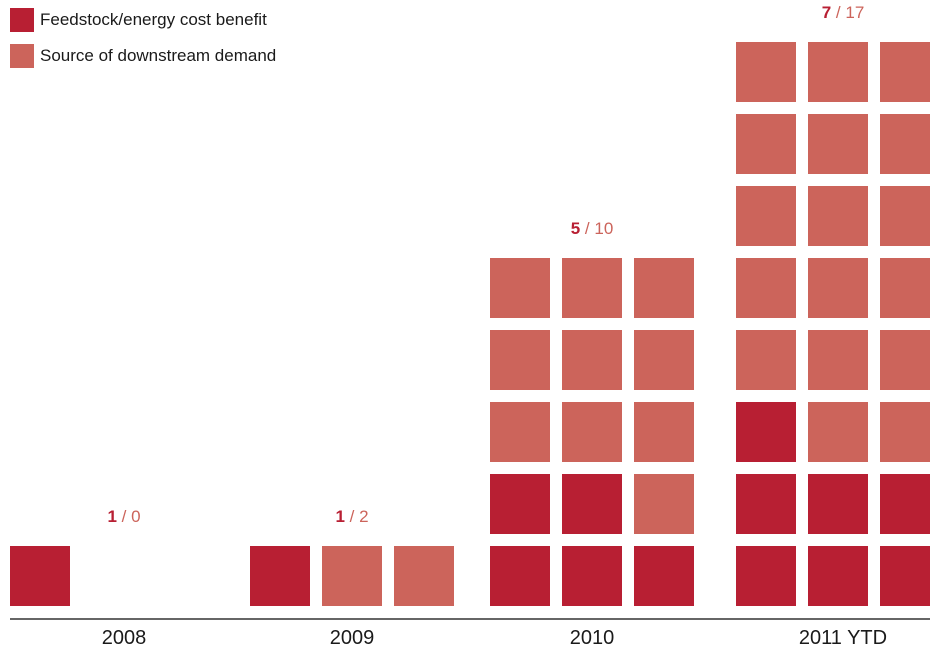 This screenshot has height=650, width=930. I want to click on annotation-2009: 1 / 2, so click(351, 516).